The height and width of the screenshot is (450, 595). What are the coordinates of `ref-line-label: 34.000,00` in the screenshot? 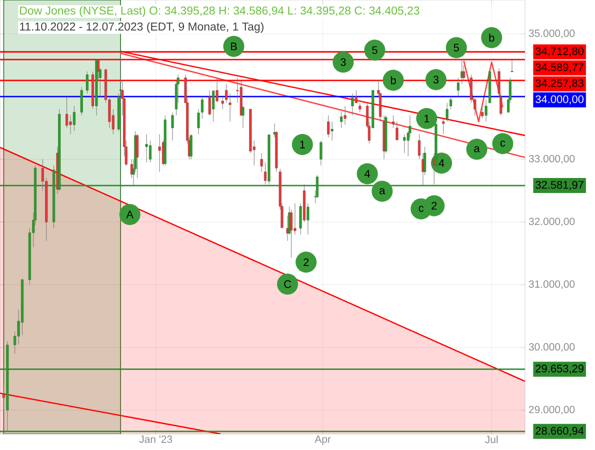 It's located at (560, 99).